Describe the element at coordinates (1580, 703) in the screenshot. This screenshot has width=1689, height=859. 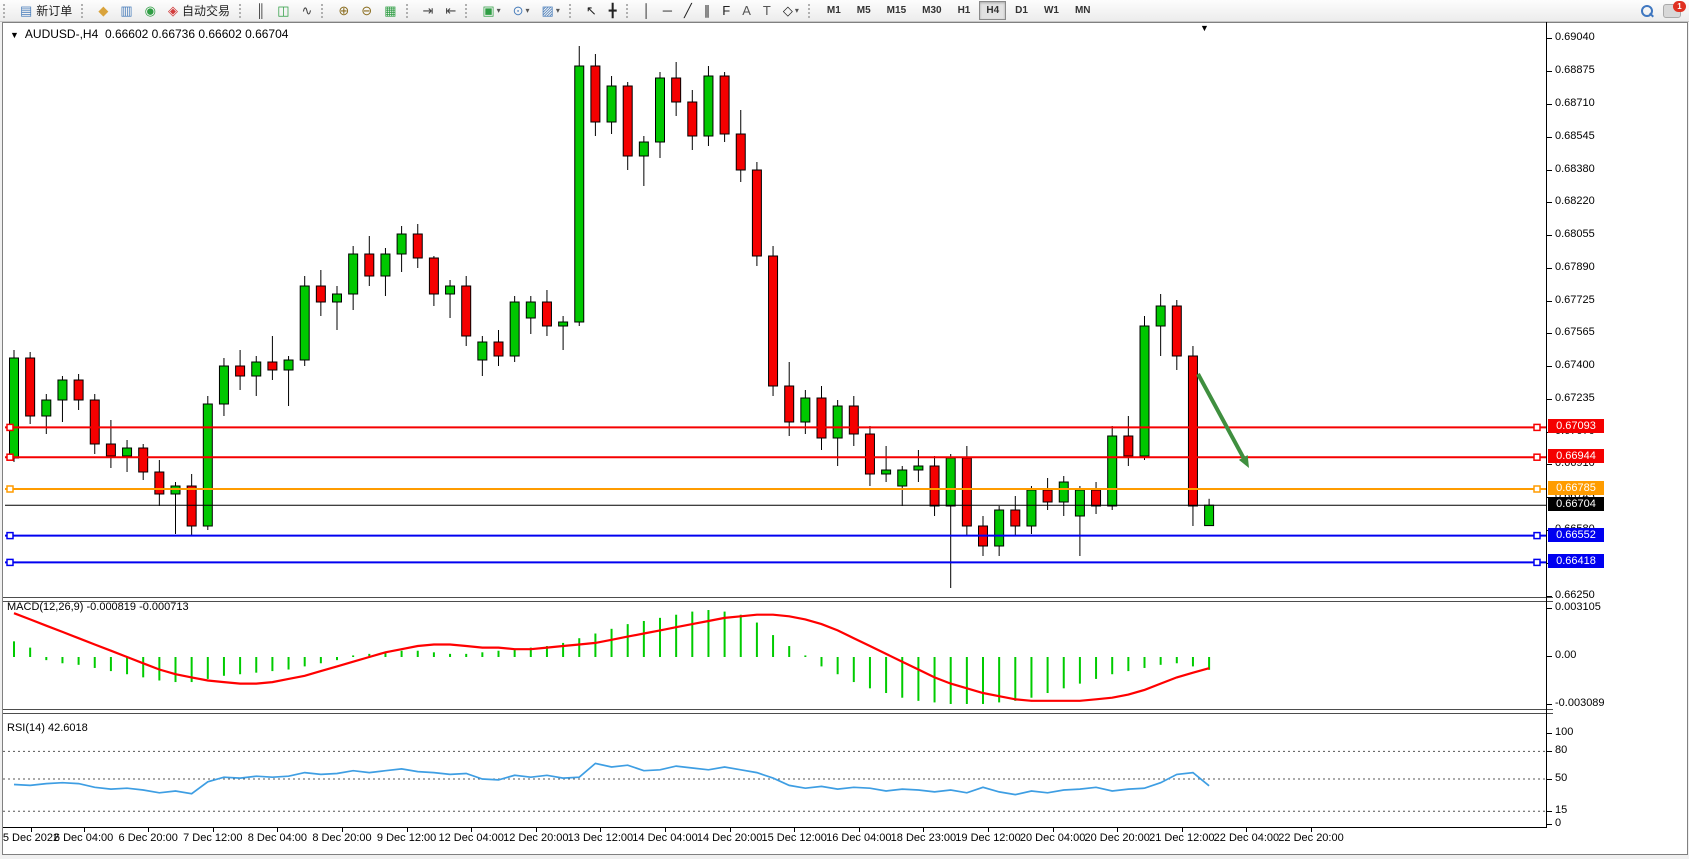
I see `macd-axis-tick-label: -0.003089` at that location.